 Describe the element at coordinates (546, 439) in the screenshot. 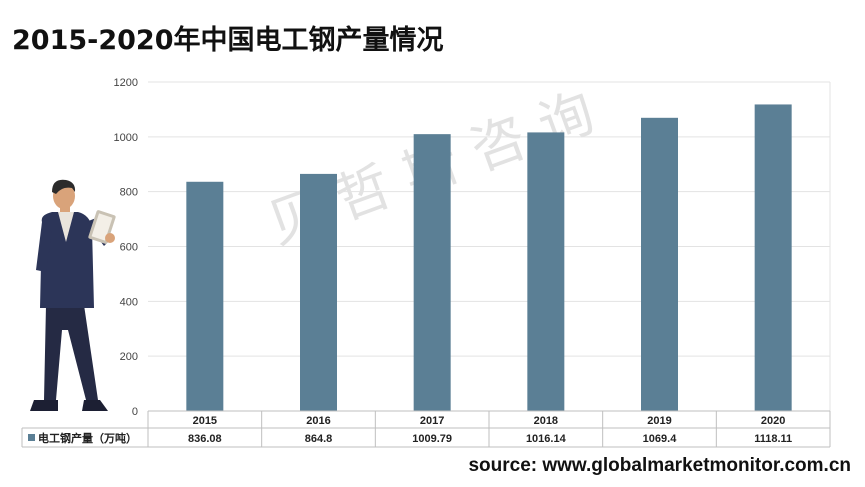

I see `data-label: 1016.14` at that location.